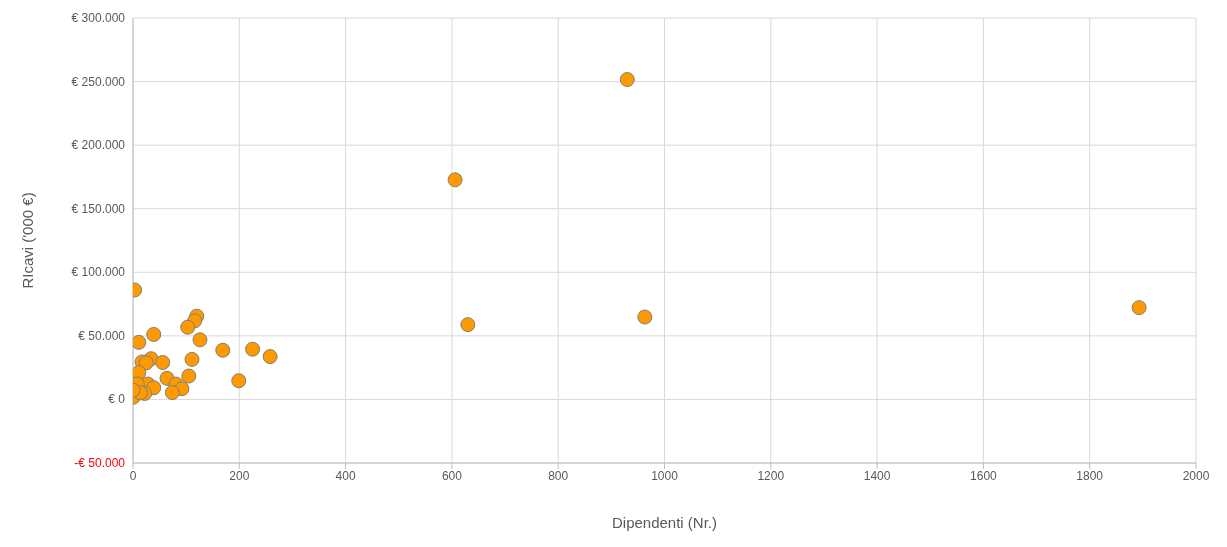  What do you see at coordinates (98, 145) in the screenshot?
I see `y-tick-label: € 200.000` at bounding box center [98, 145].